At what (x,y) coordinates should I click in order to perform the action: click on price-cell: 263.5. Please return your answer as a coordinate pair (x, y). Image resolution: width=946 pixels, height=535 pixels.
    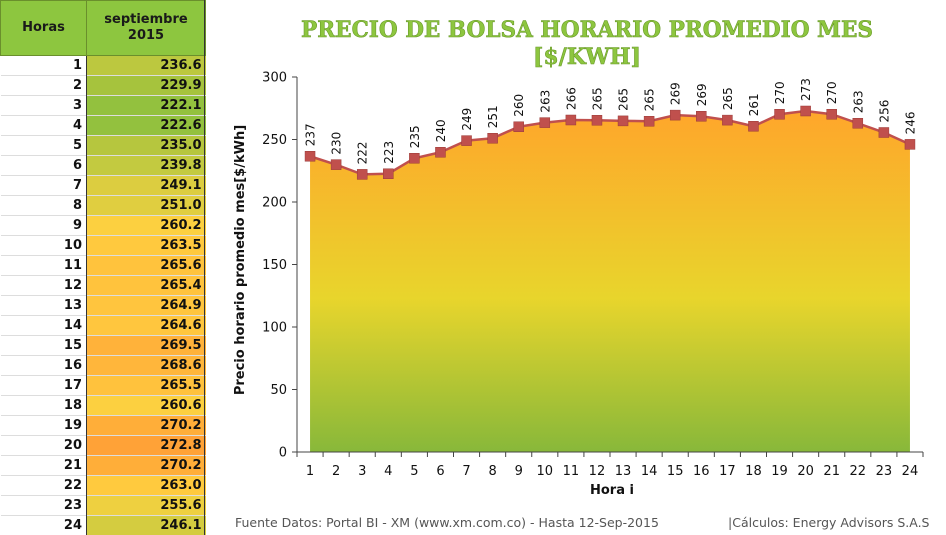
    Looking at the image, I should click on (146, 245).